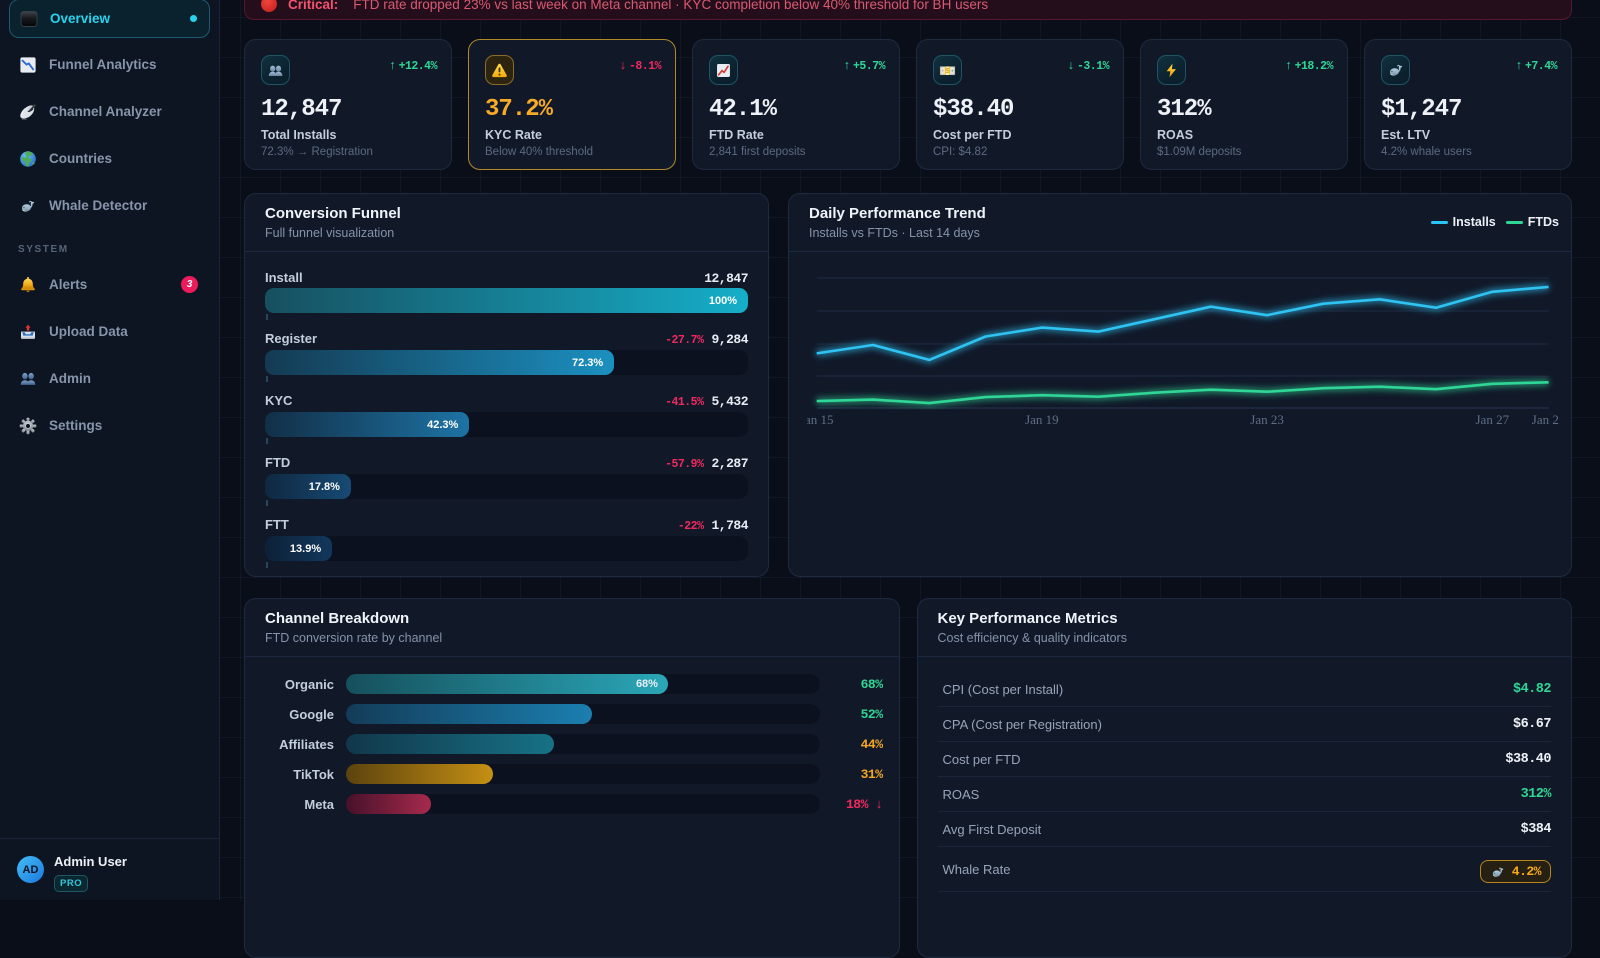 This screenshot has width=1600, height=958. Describe the element at coordinates (1042, 419) in the screenshot. I see `svg-text: Jan 19` at that location.